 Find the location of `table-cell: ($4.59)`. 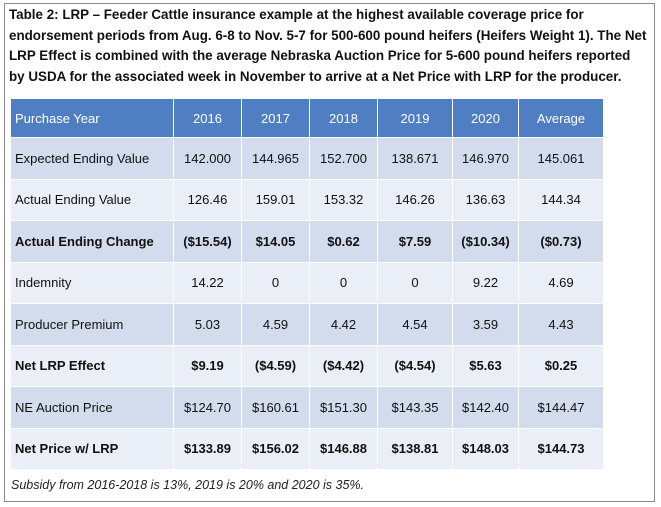

table-cell: ($4.59) is located at coordinates (275, 365).